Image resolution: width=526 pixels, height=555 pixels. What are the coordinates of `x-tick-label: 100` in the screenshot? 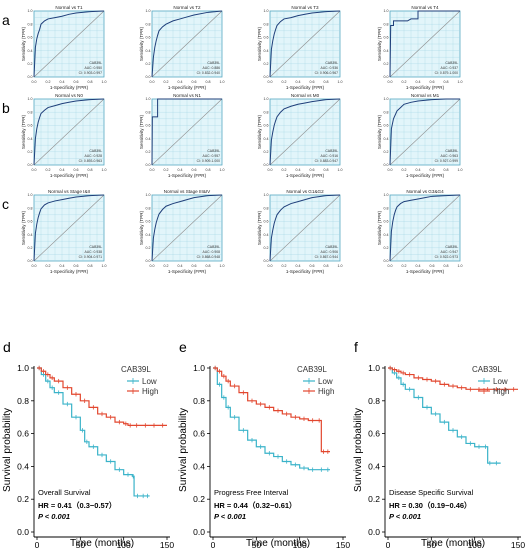 It's located at (124, 545).